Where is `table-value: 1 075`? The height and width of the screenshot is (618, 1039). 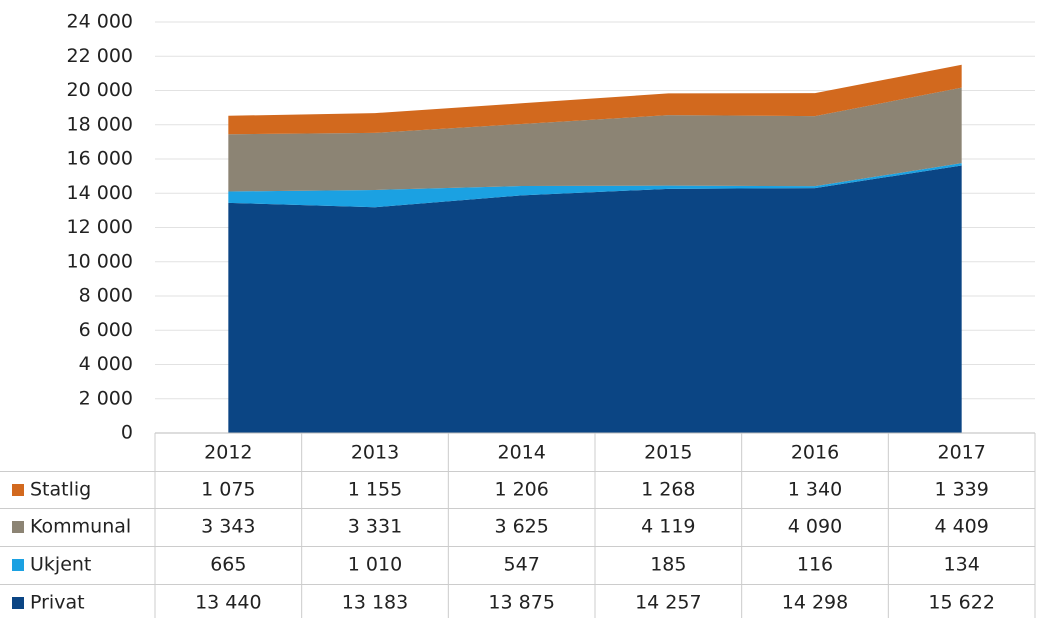 table-value: 1 075 is located at coordinates (228, 490).